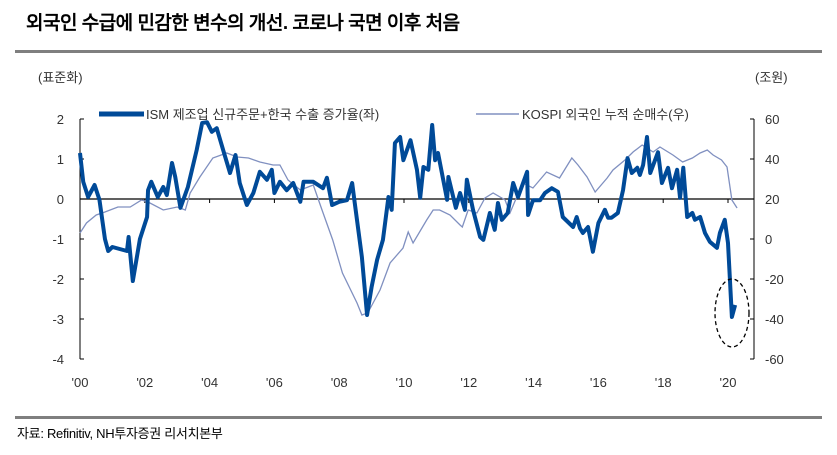 This screenshot has width=837, height=455. I want to click on legend-label-ism: ISM 제조업 신규주문+한국 수출 증가율(좌), so click(262, 114).